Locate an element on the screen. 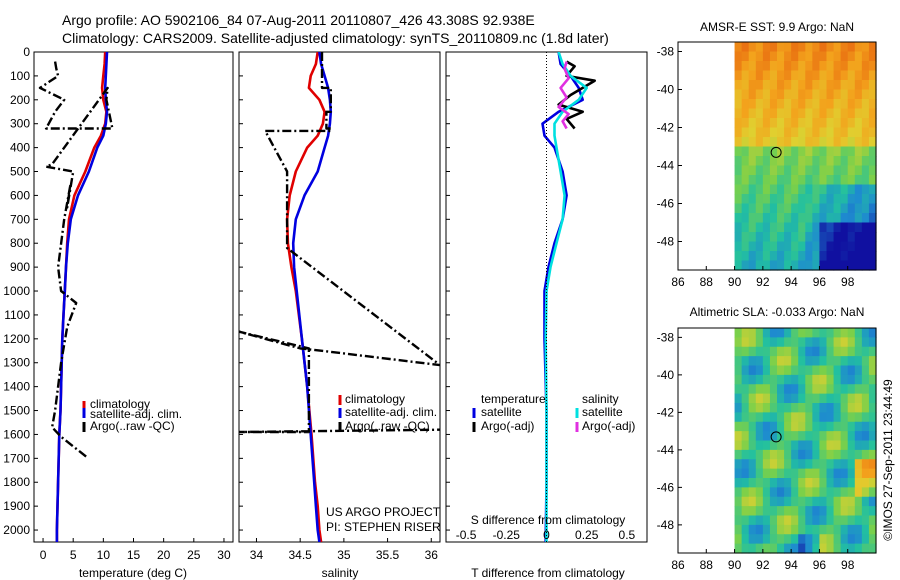 The width and height of the screenshot is (900, 580). t-difference-label: T difference from climatology is located at coordinates (548, 573).